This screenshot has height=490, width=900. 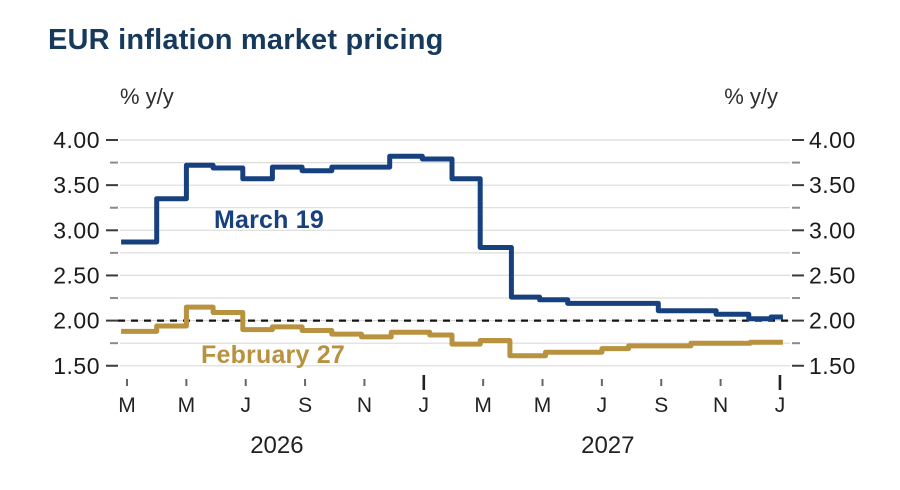 I want to click on left-axis-unit-label: % y/y, so click(x=147, y=96).